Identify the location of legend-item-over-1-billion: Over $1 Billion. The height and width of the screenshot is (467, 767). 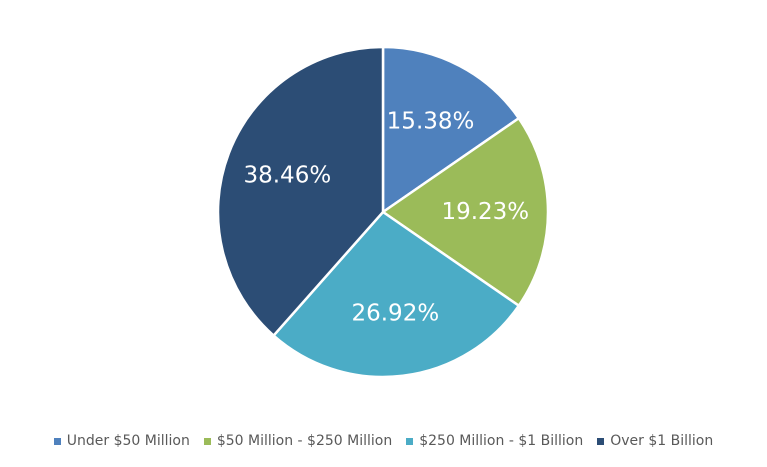
(655, 441).